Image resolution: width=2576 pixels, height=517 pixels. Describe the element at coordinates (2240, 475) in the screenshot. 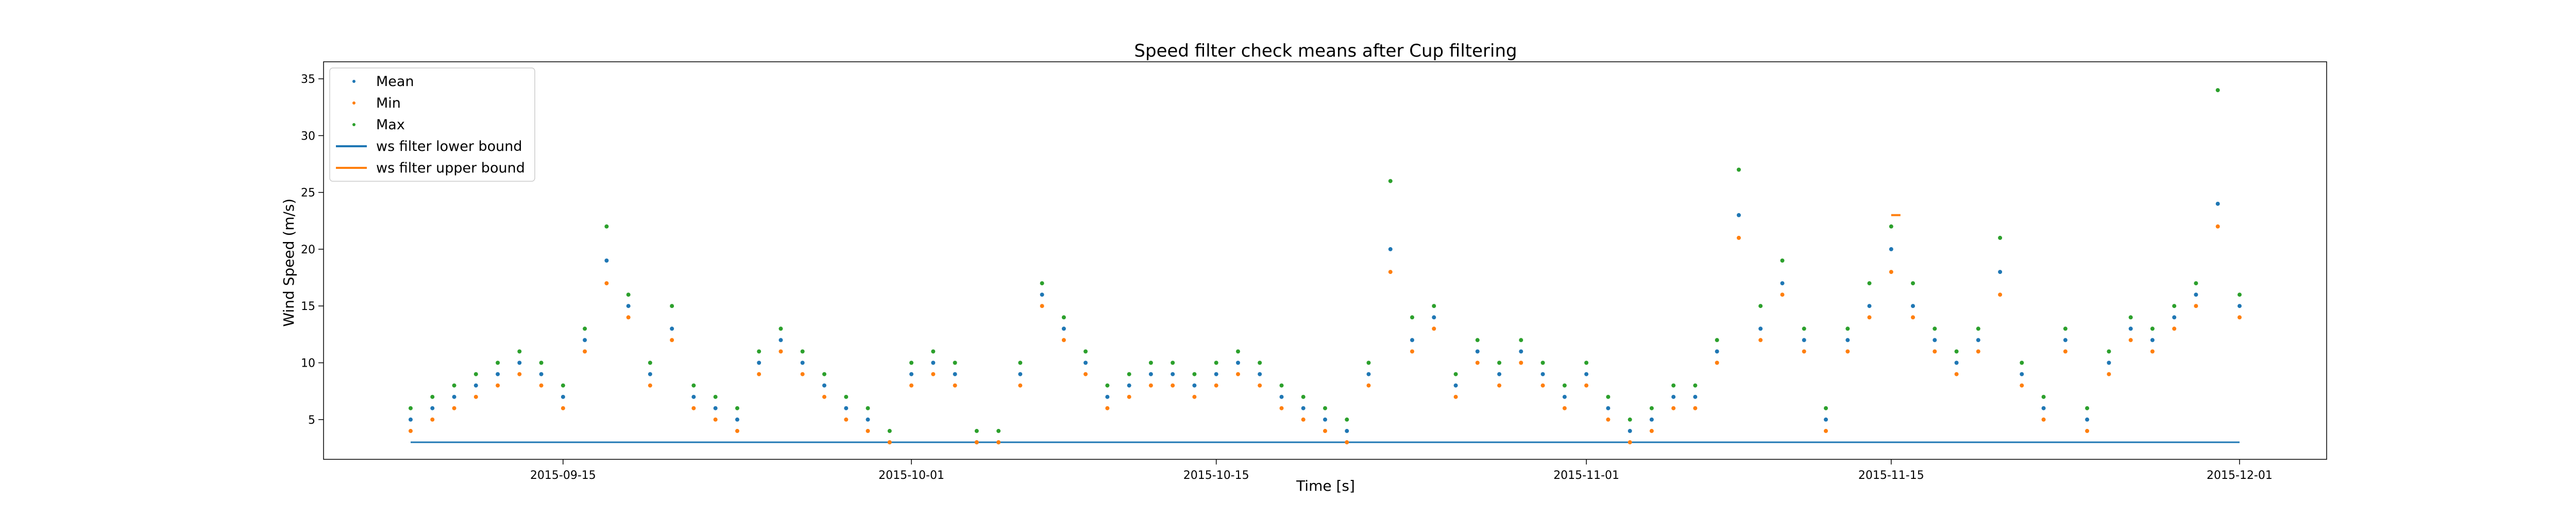

I see `x-tick-label: 2015-12-01` at that location.